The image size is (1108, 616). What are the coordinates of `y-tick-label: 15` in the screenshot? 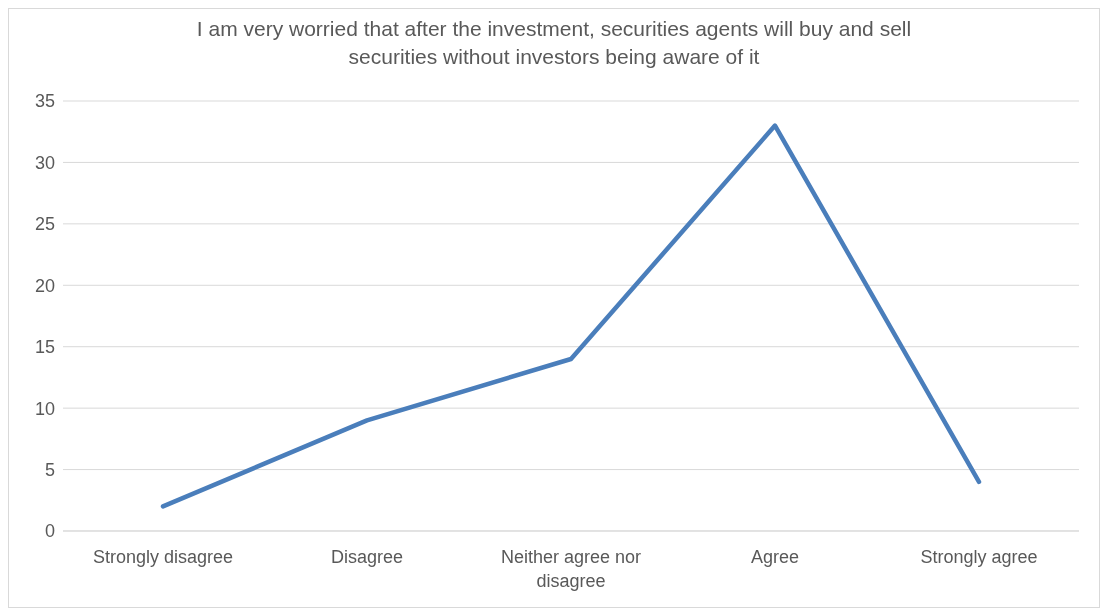 It's located at (44, 347).